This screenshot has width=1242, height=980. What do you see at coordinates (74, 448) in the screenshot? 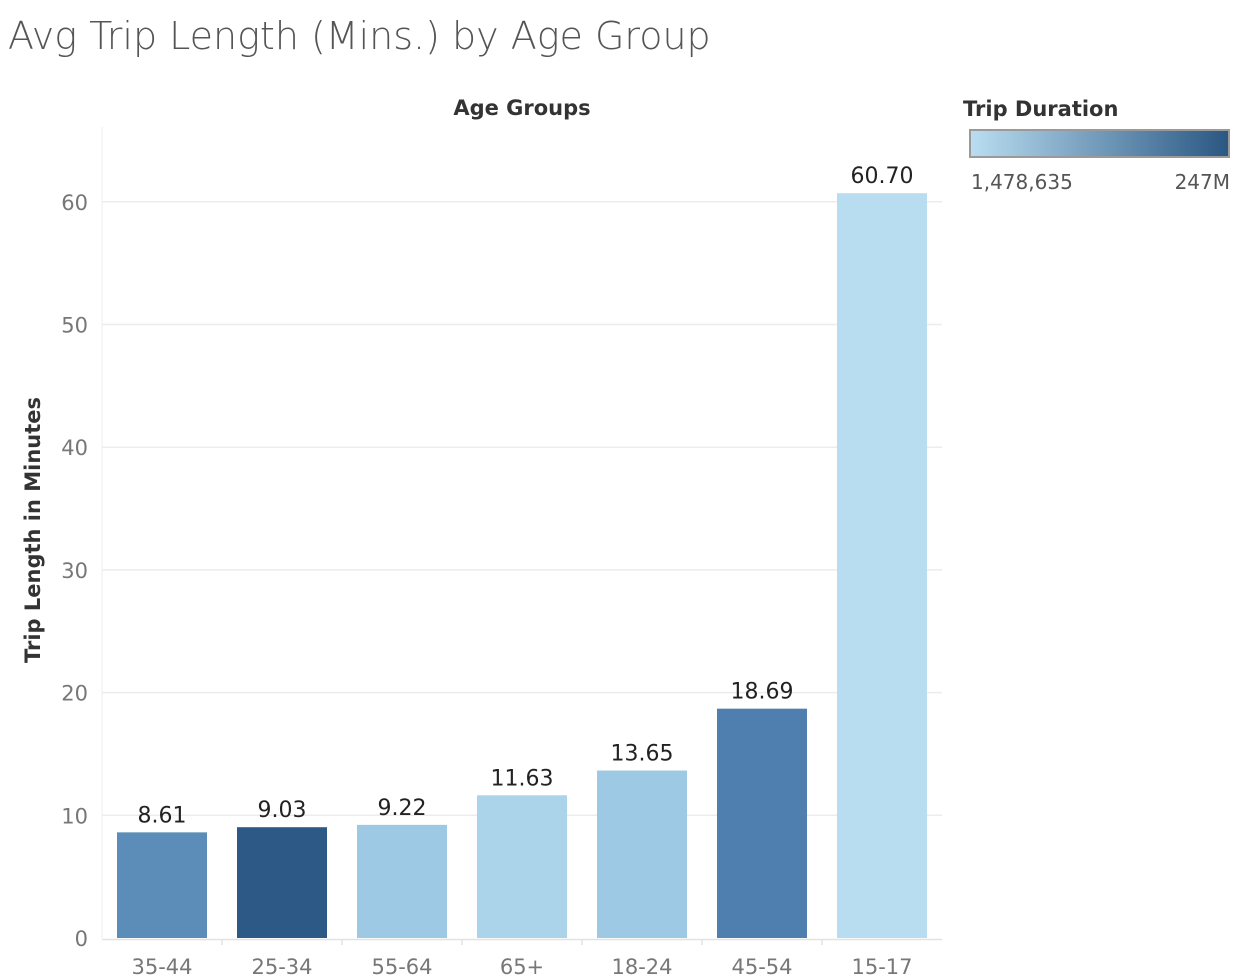
I see `y-tick-label: 40` at bounding box center [74, 448].